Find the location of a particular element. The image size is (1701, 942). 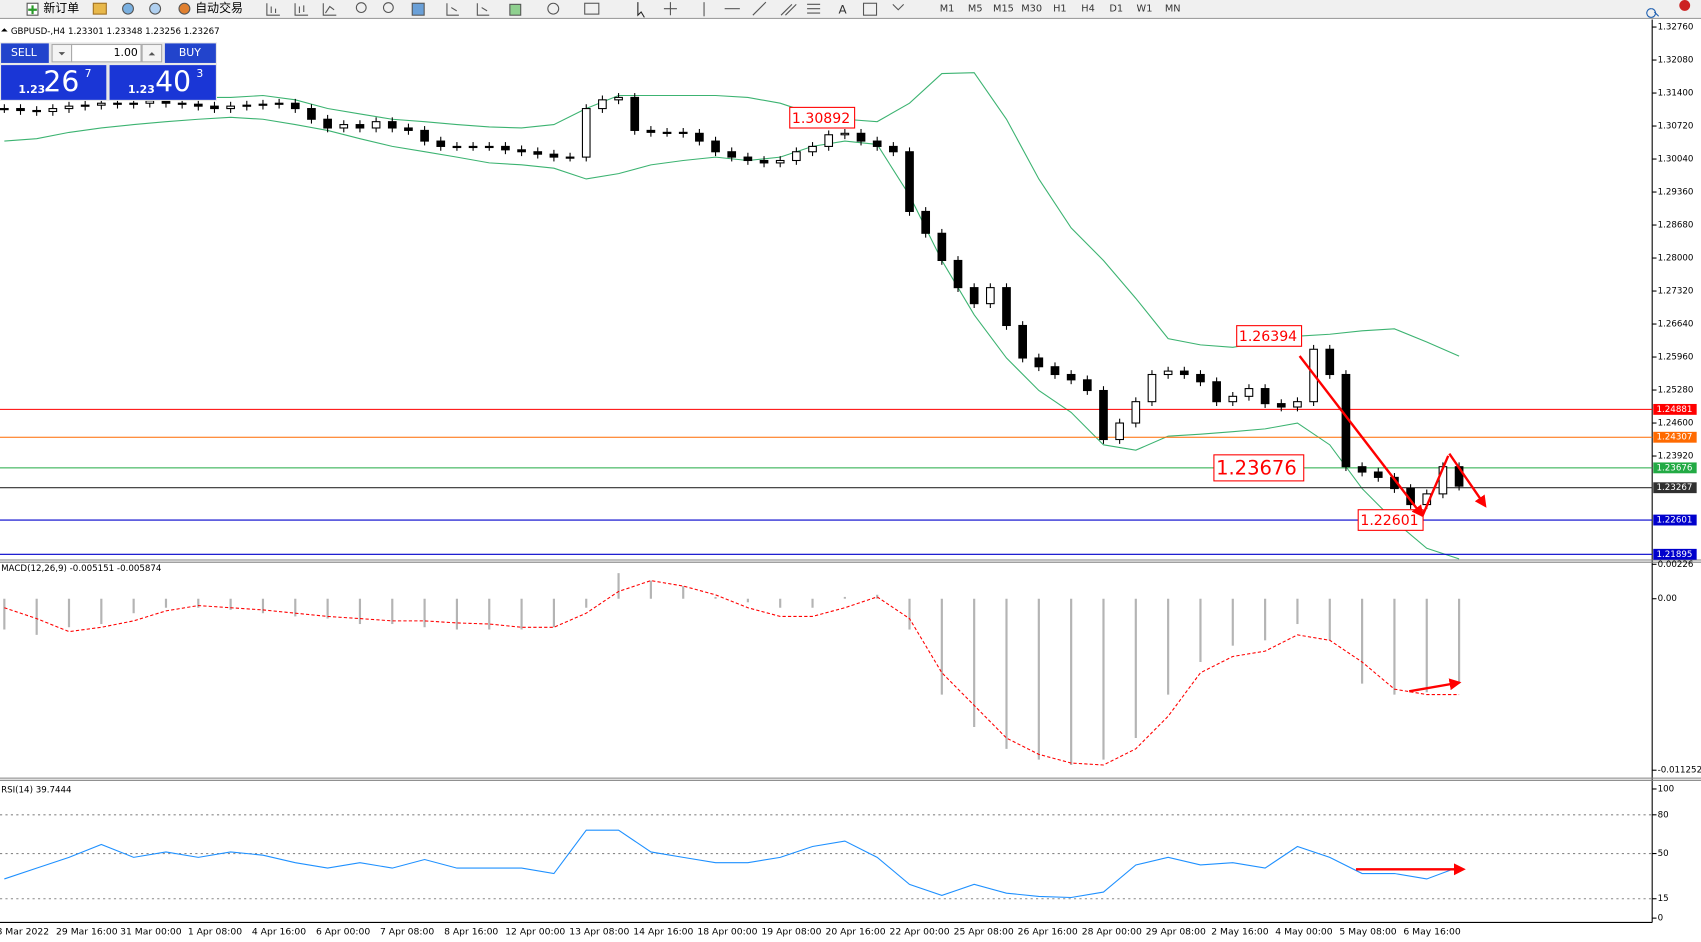

ask-box is located at coordinates (162, 82).